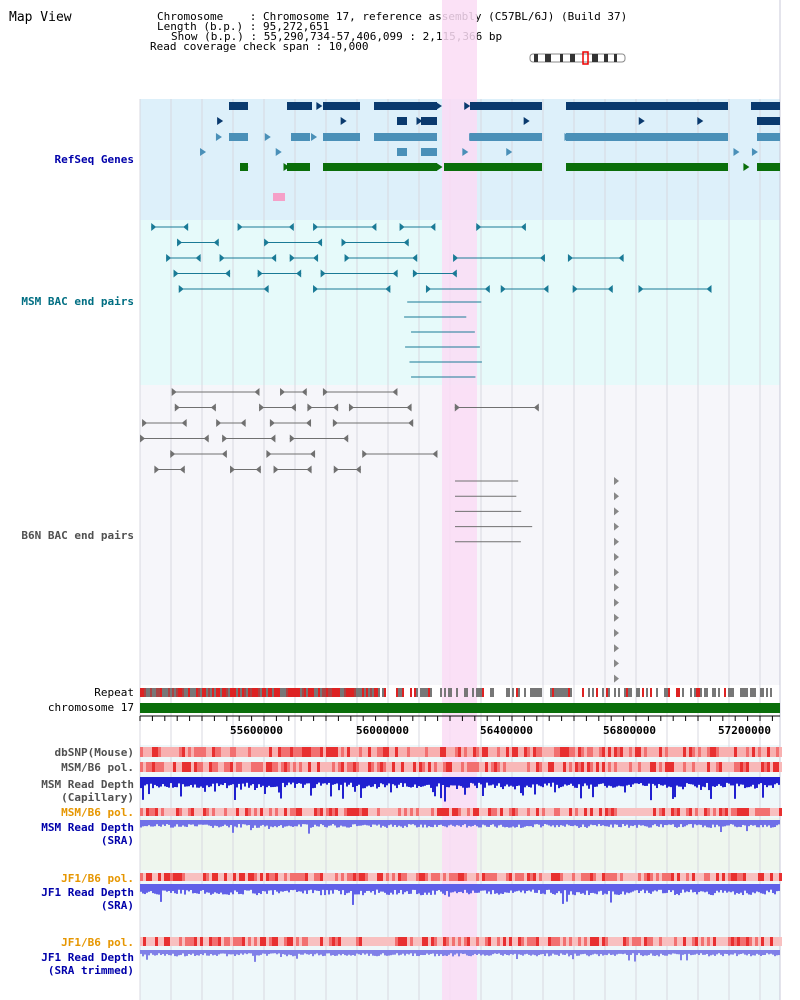 This screenshot has height=1000, width=800. What do you see at coordinates (87, 784) in the screenshot?
I see `track-label-msm-depth-capillary: MSM Read Depth` at bounding box center [87, 784].